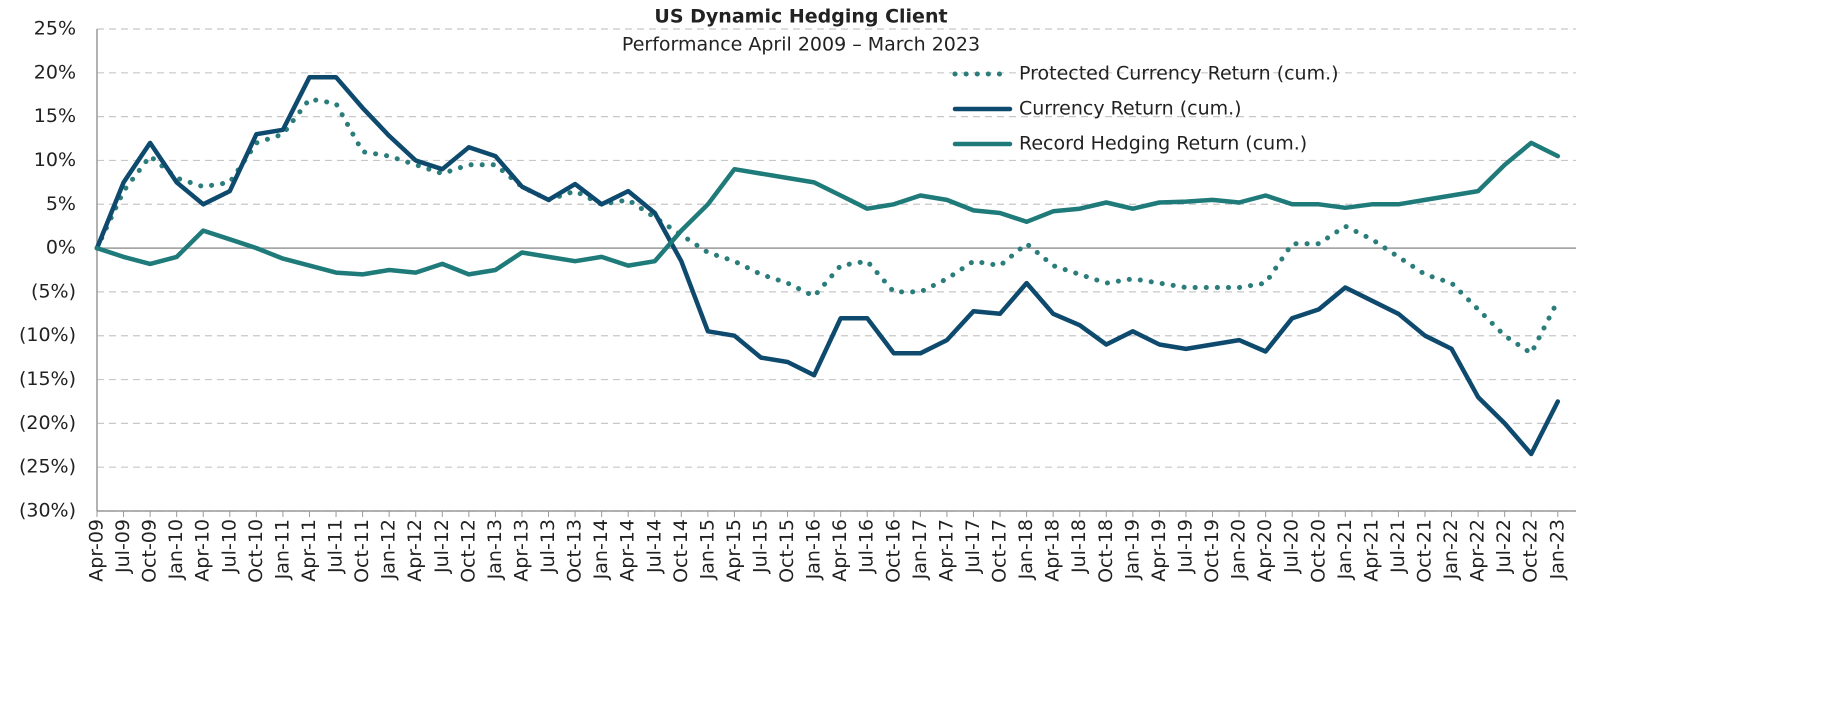 Image resolution: width=1839 pixels, height=701 pixels. Describe the element at coordinates (1179, 74) in the screenshot. I see `legend-label: Protected Currency Return (cum.)` at that location.